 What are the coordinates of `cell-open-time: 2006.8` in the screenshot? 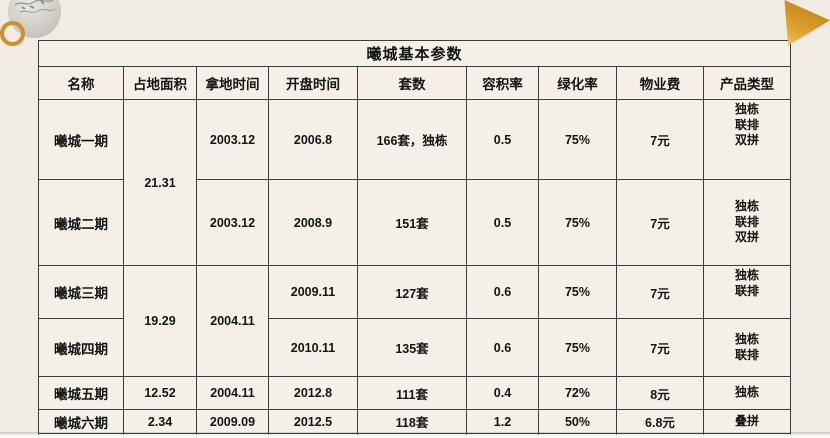 It's located at (313, 139).